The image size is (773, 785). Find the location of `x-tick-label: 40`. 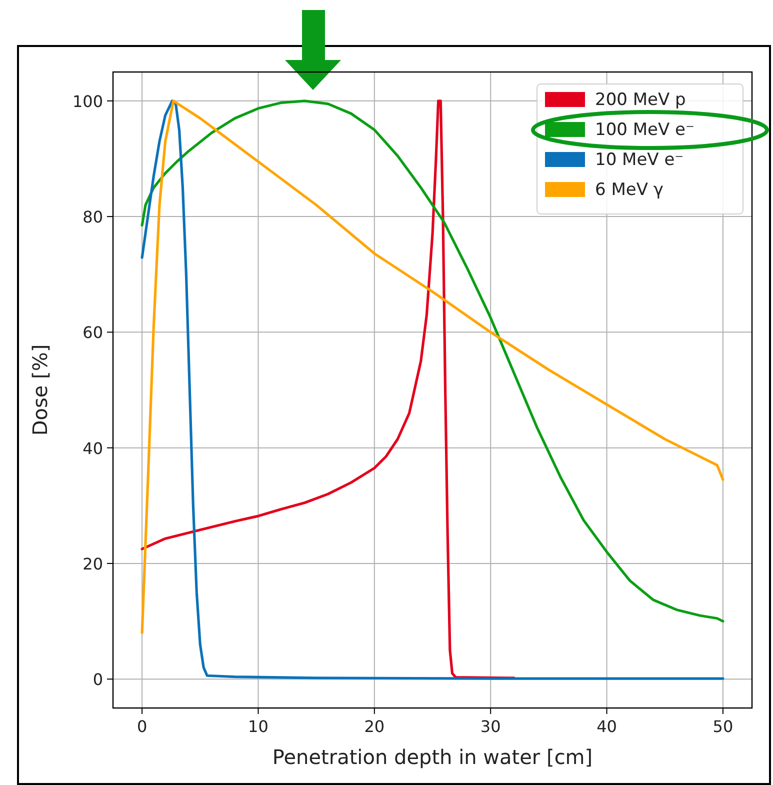

x-tick-label: 40 is located at coordinates (606, 726).